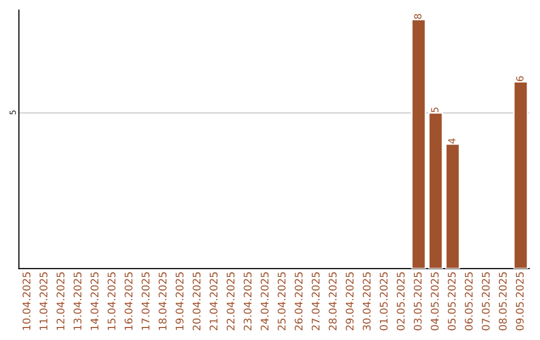 This screenshot has width=540, height=340. What do you see at coordinates (60, 301) in the screenshot?
I see `x-tick-label: 12.04.2025` at bounding box center [60, 301].